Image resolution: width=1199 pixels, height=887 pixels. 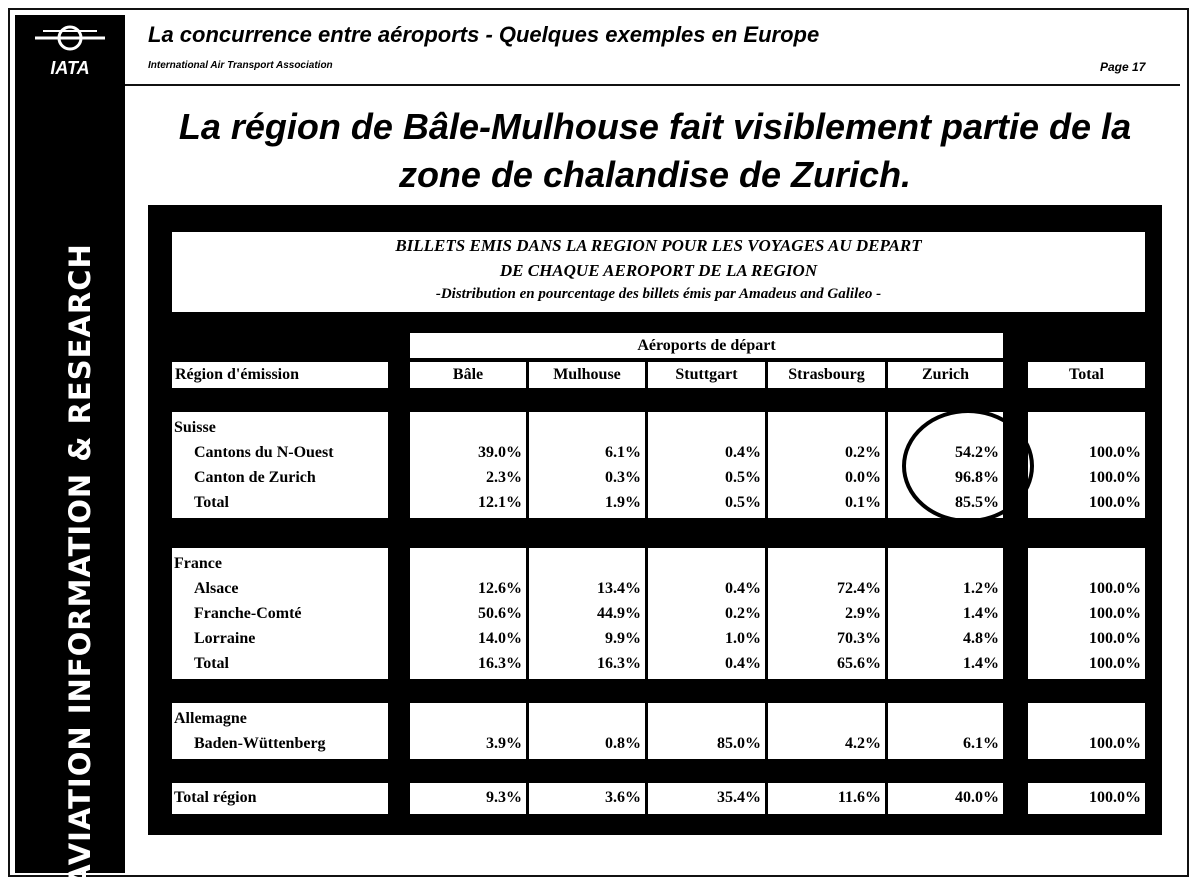 What do you see at coordinates (623, 743) in the screenshot?
I see `cell-value: 0.8%` at bounding box center [623, 743].